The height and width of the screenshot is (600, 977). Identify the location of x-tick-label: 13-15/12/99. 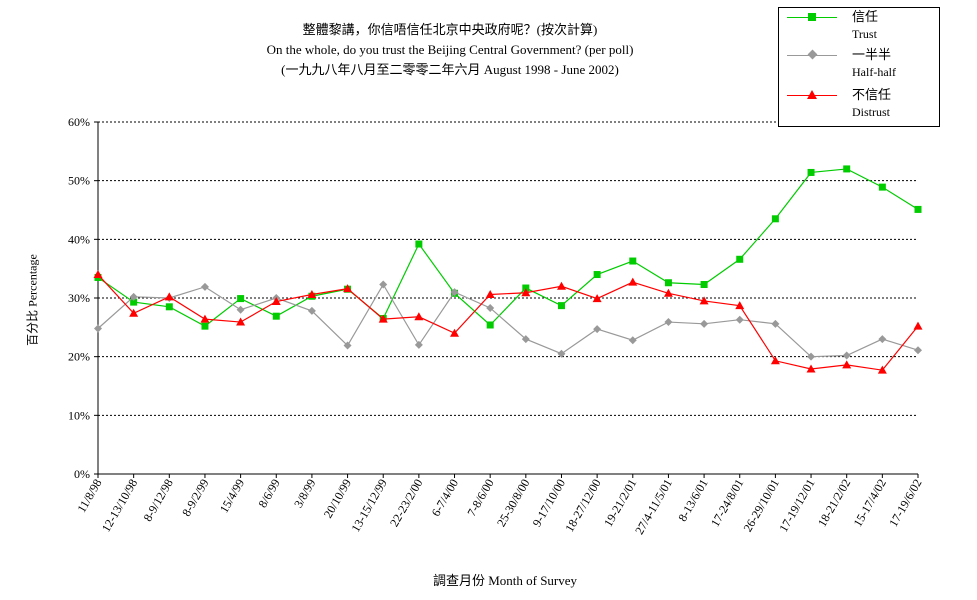
(368, 506).